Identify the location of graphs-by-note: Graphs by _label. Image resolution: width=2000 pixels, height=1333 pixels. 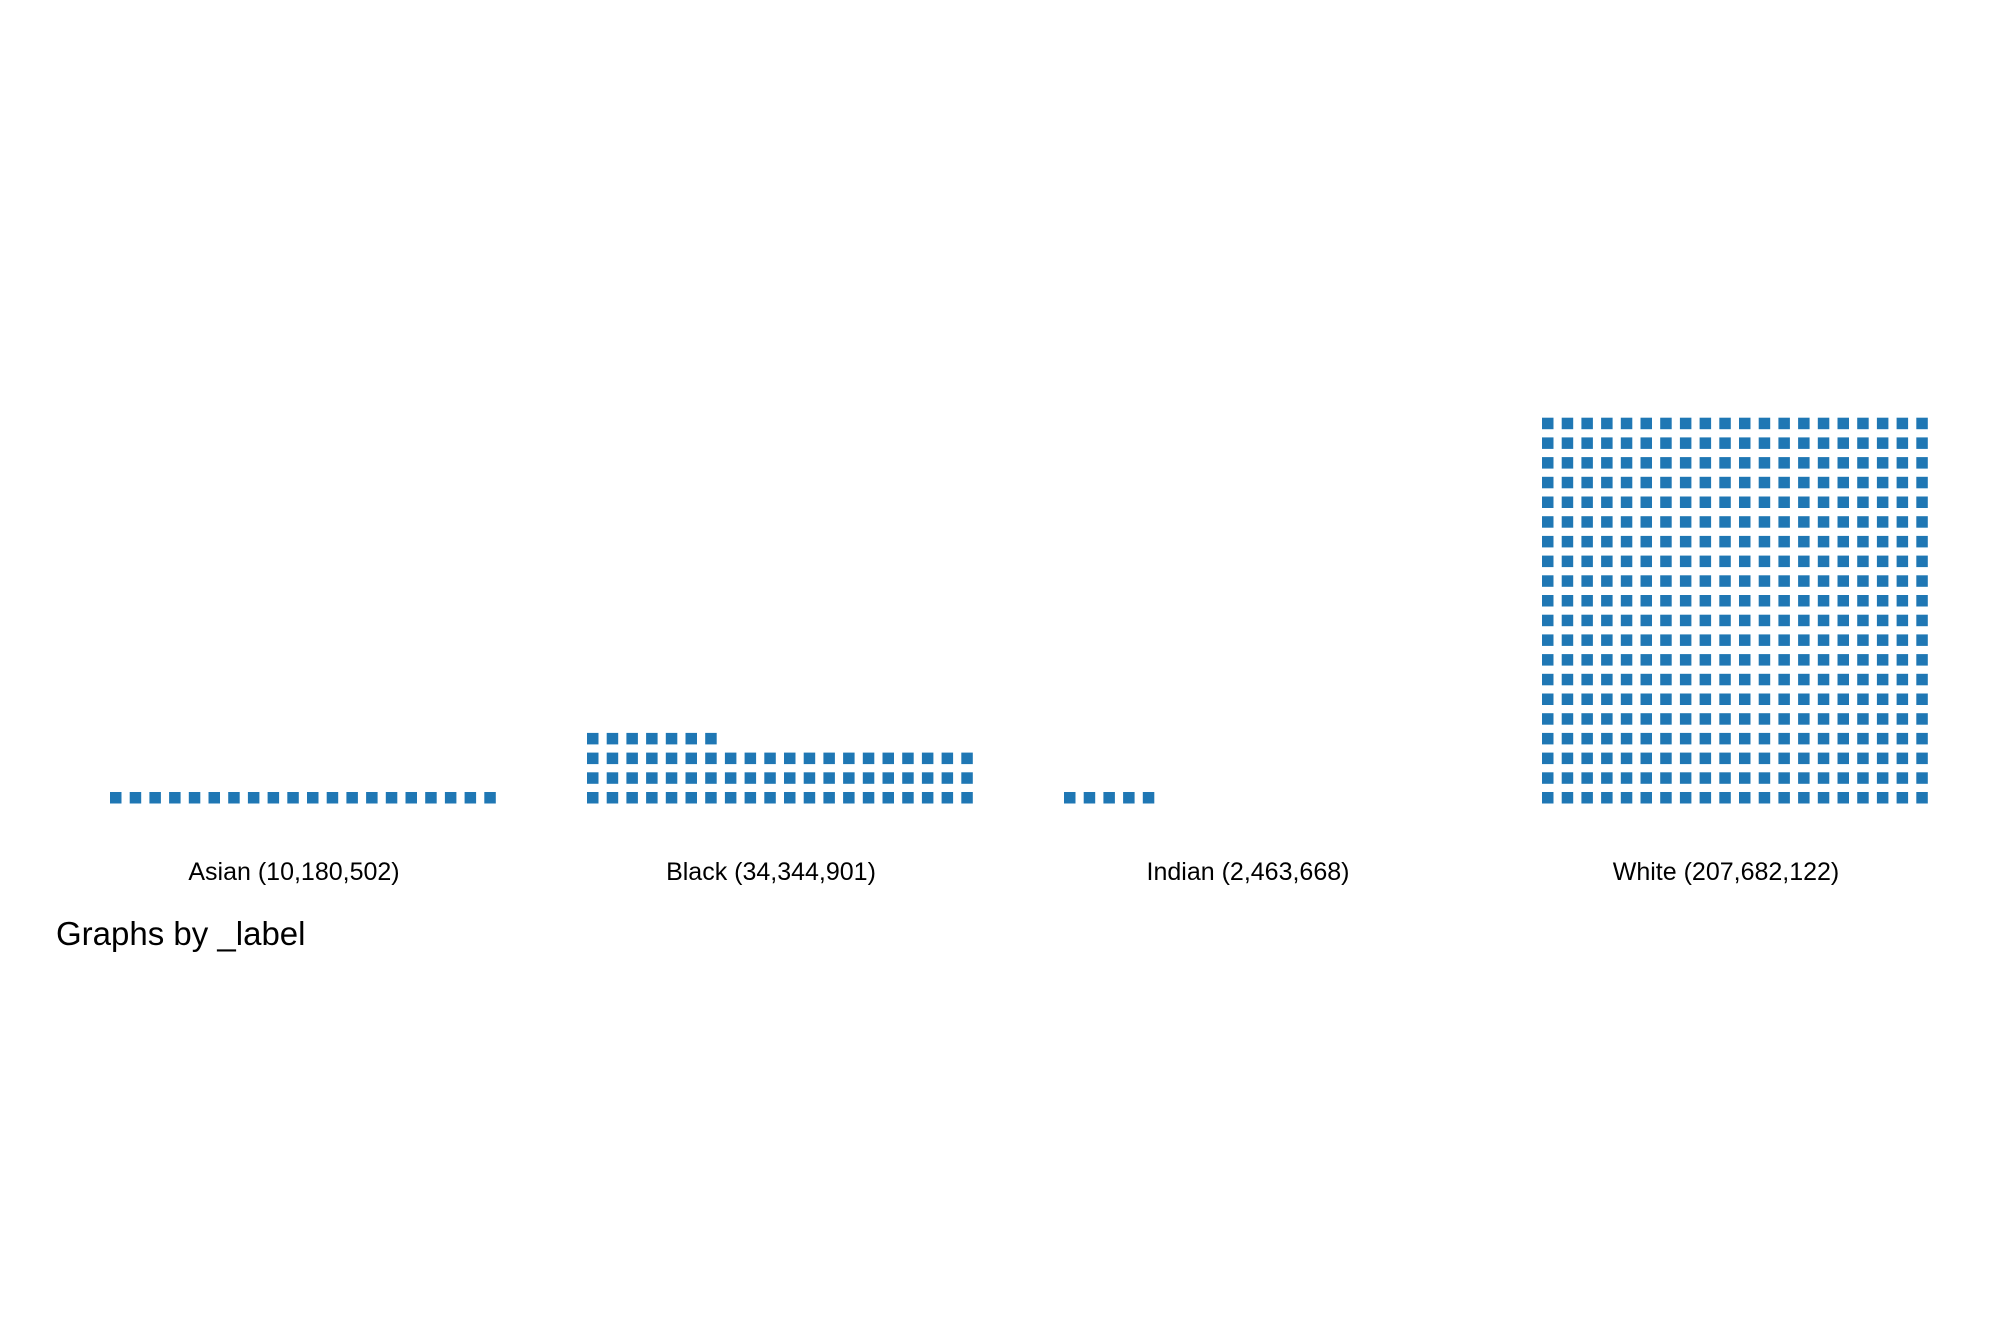
(180, 933).